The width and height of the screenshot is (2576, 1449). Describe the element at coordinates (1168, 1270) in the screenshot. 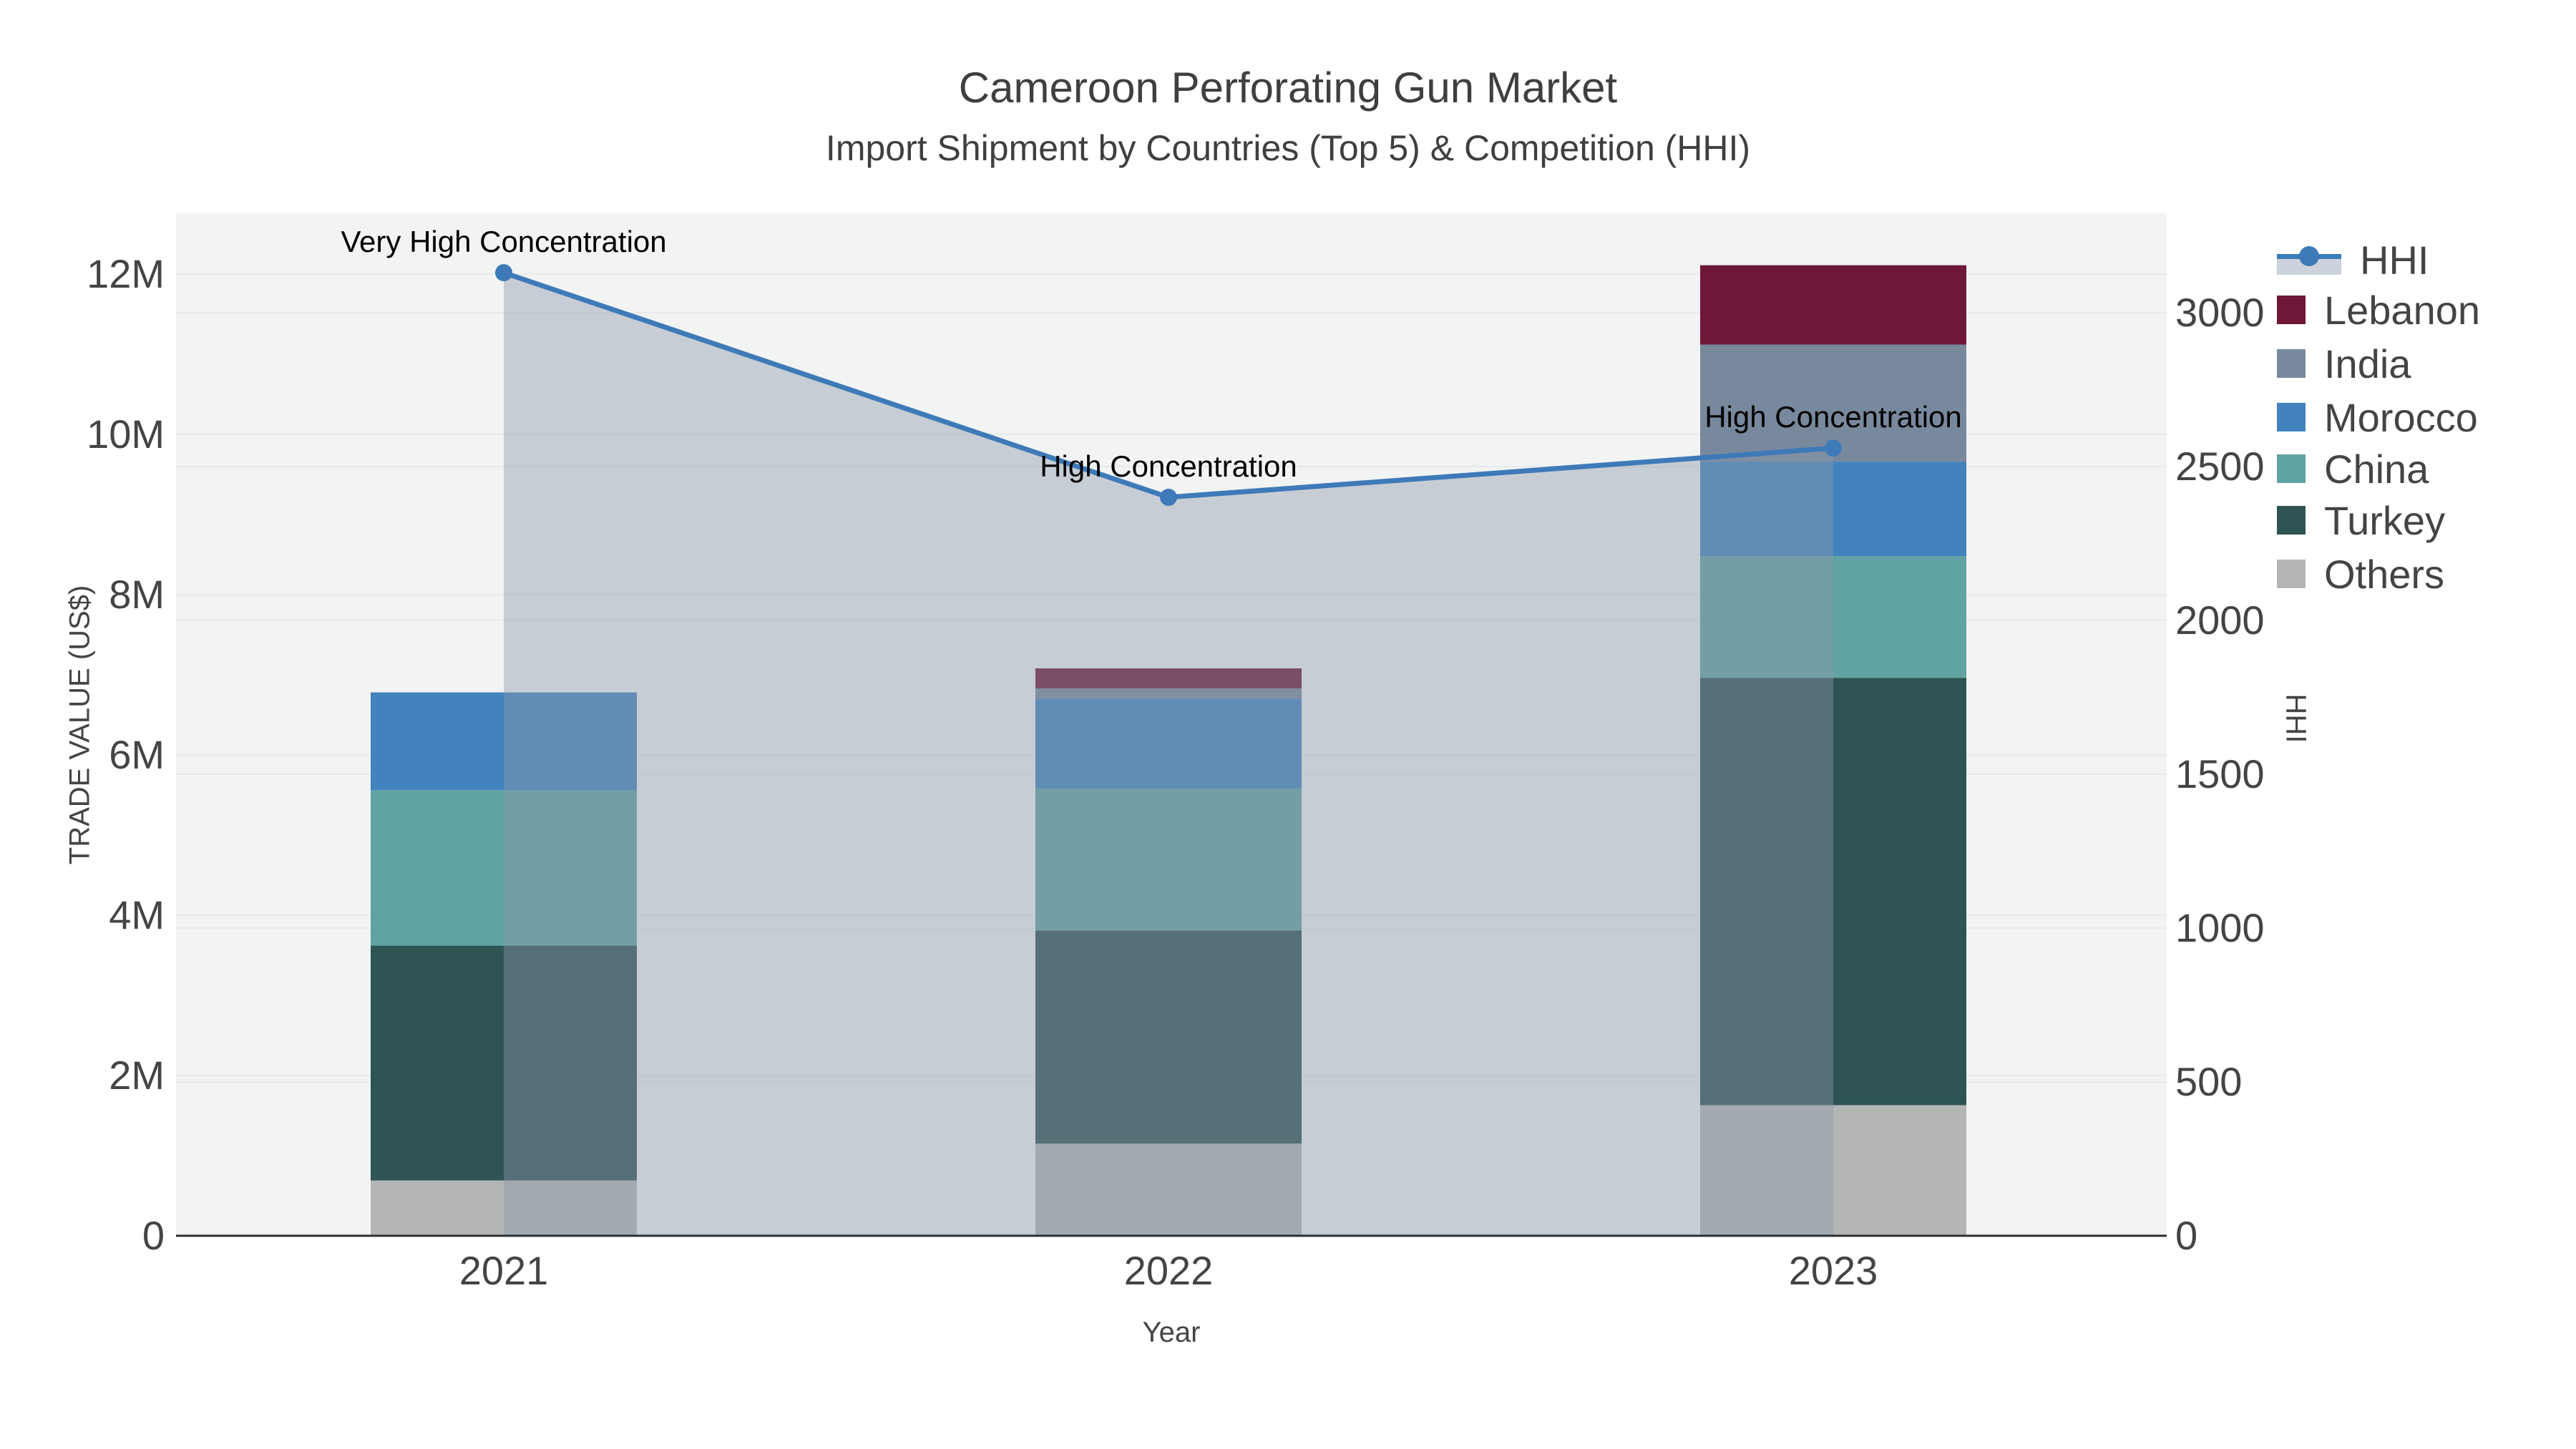

I see `xtick-2022: 2022` at that location.